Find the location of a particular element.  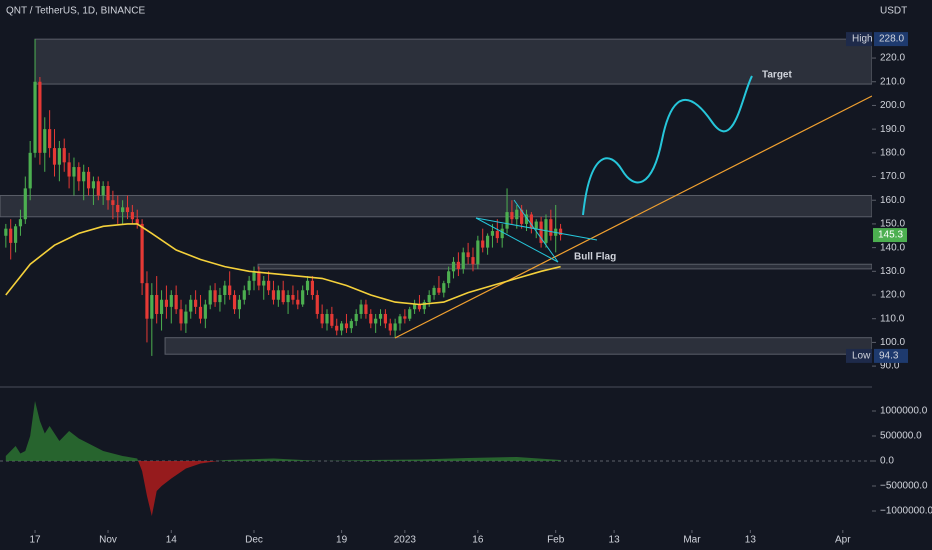

y-tick-label: 150.0 is located at coordinates (892, 224).